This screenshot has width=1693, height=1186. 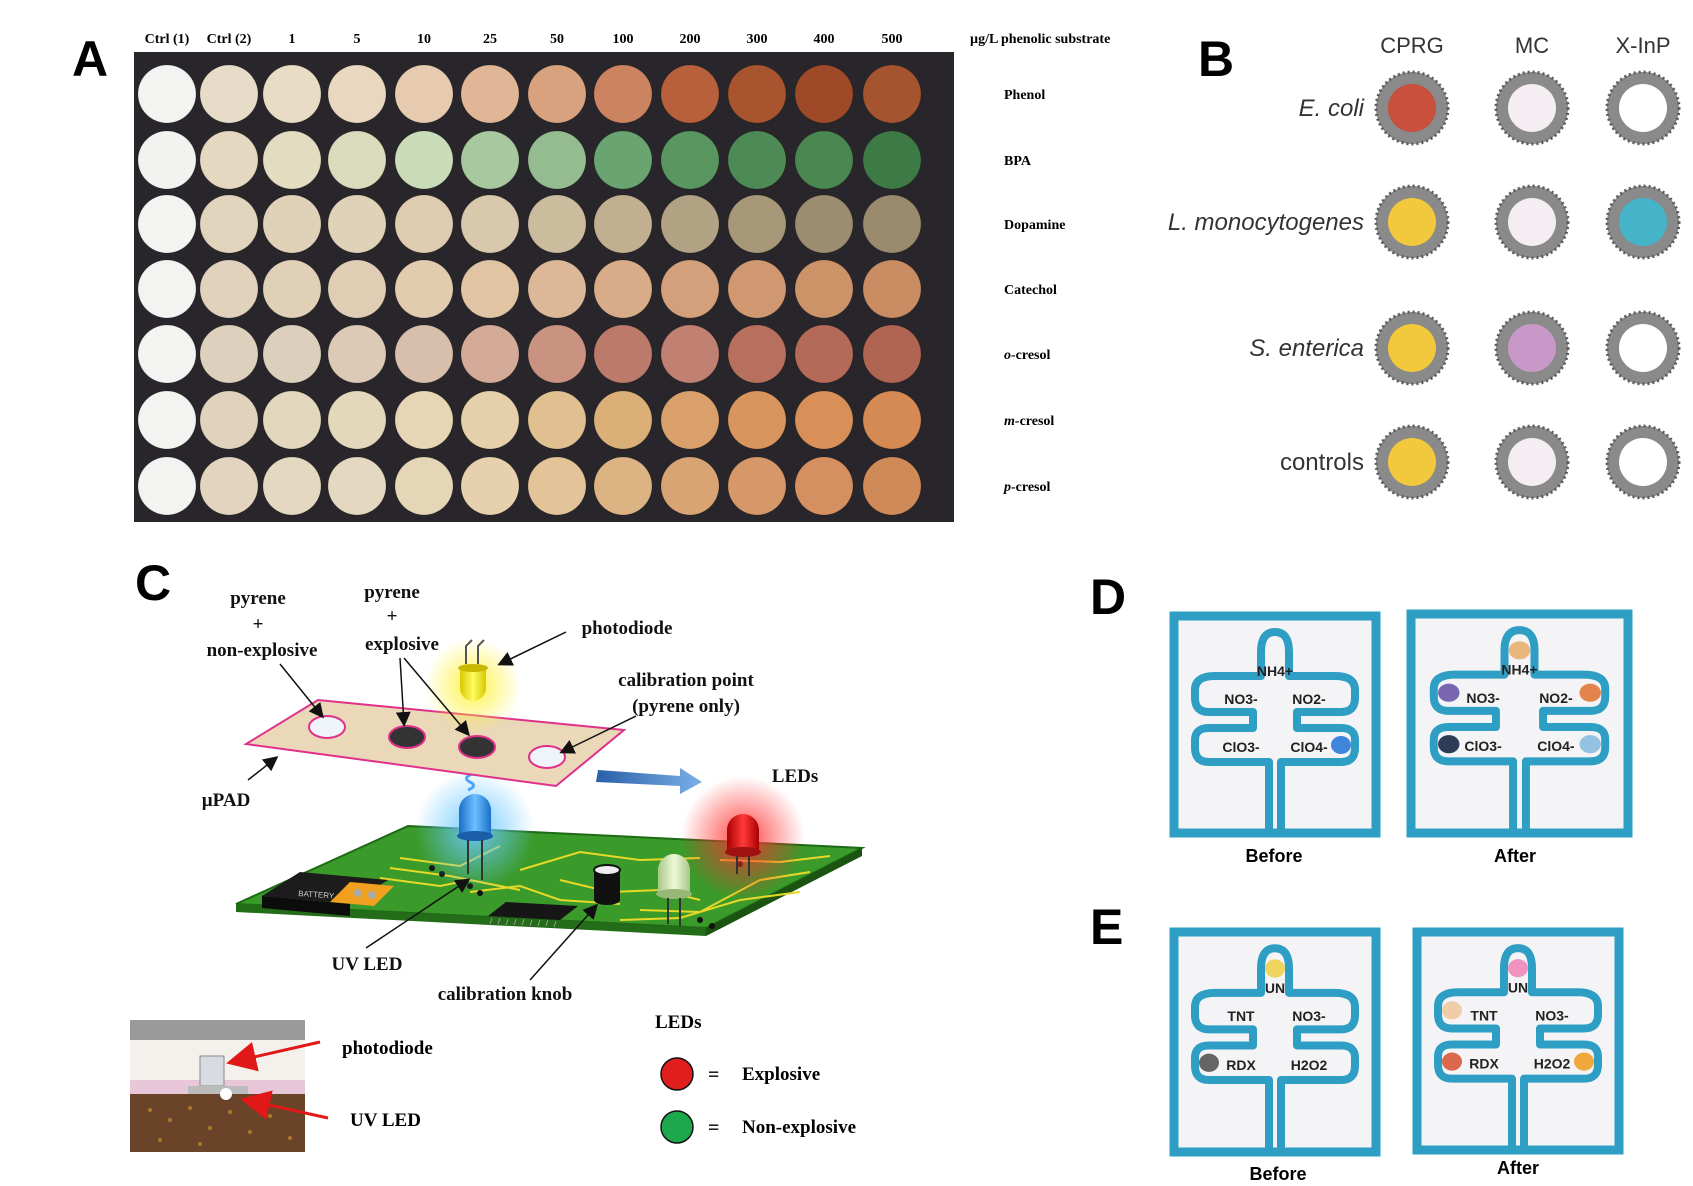 I want to click on legend-dot-explosive, so click(x=677, y=1074).